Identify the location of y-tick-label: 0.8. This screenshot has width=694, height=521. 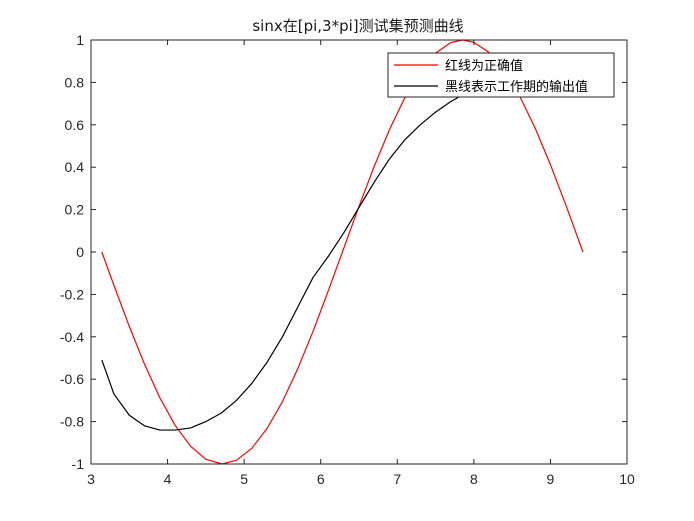
(75, 82).